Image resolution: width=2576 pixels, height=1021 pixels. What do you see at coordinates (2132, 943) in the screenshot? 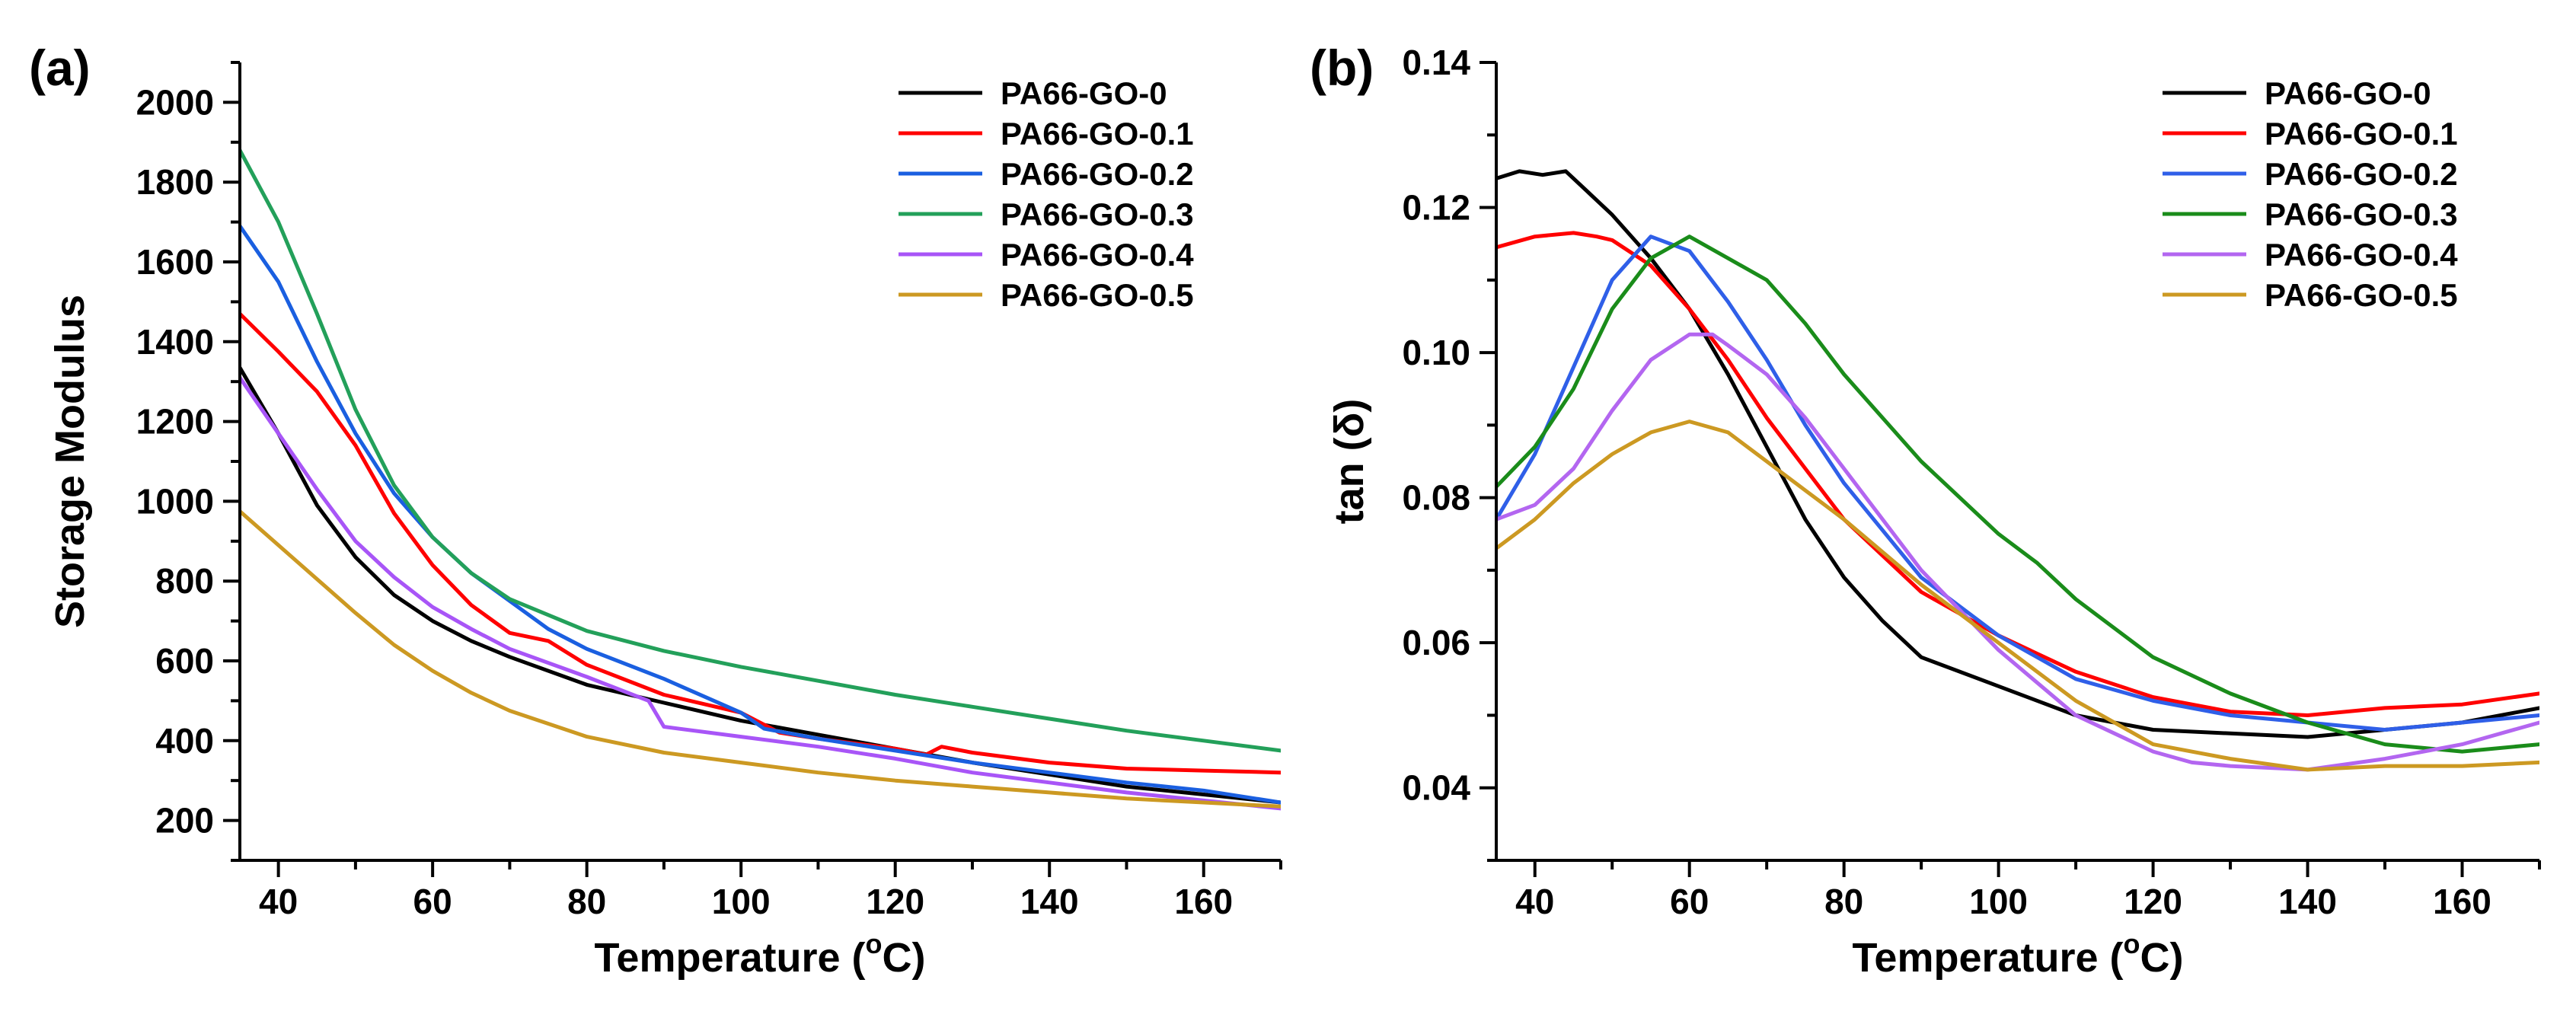
I see `panel-b-x-axis-title-sup: o` at bounding box center [2132, 943].